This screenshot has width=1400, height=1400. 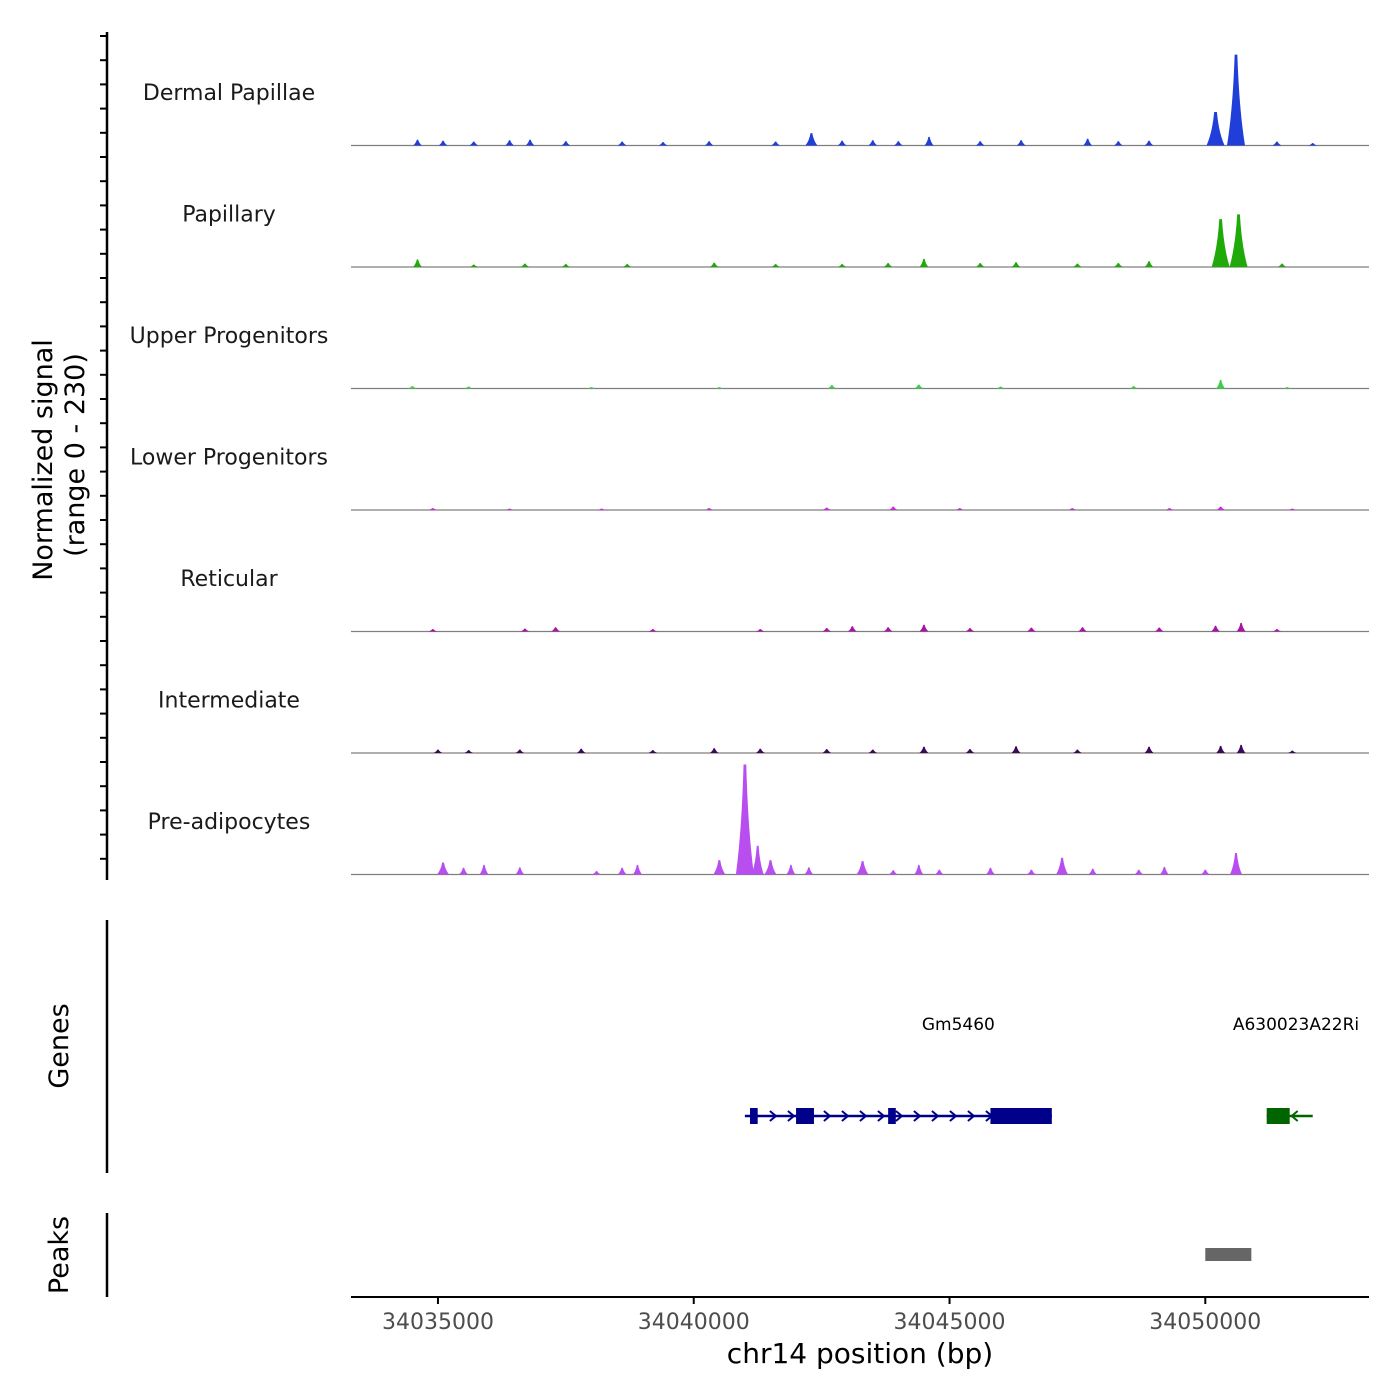 What do you see at coordinates (958, 1025) in the screenshot?
I see `gene-label: Gm5460` at bounding box center [958, 1025].